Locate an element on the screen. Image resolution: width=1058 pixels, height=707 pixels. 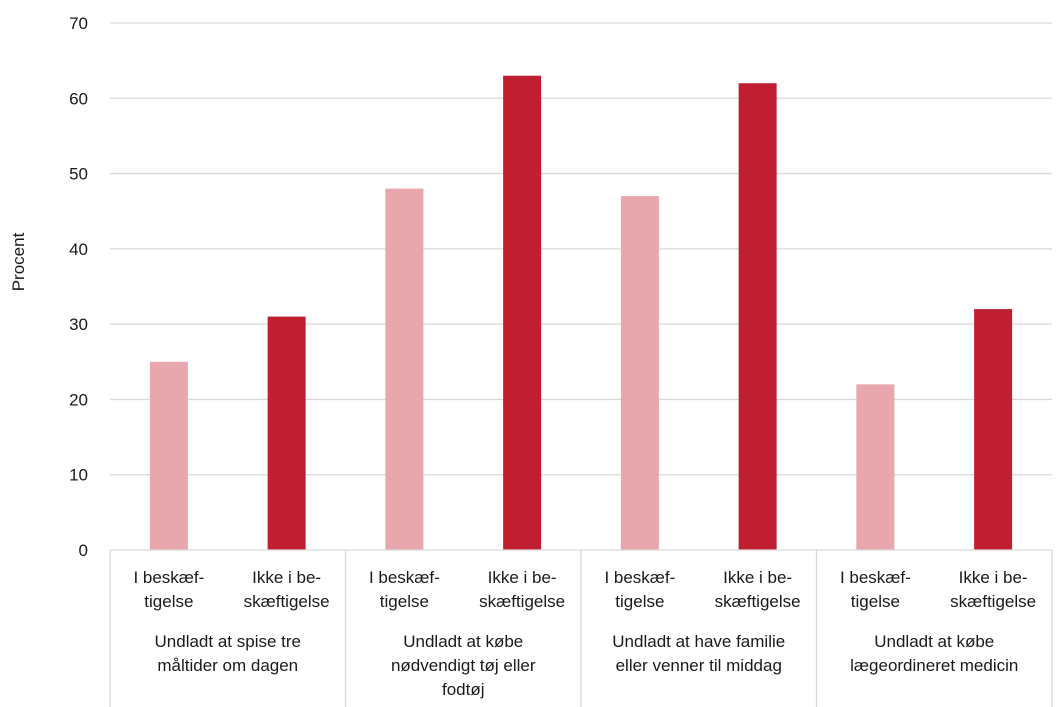
group-label: fodtøj is located at coordinates (463, 689).